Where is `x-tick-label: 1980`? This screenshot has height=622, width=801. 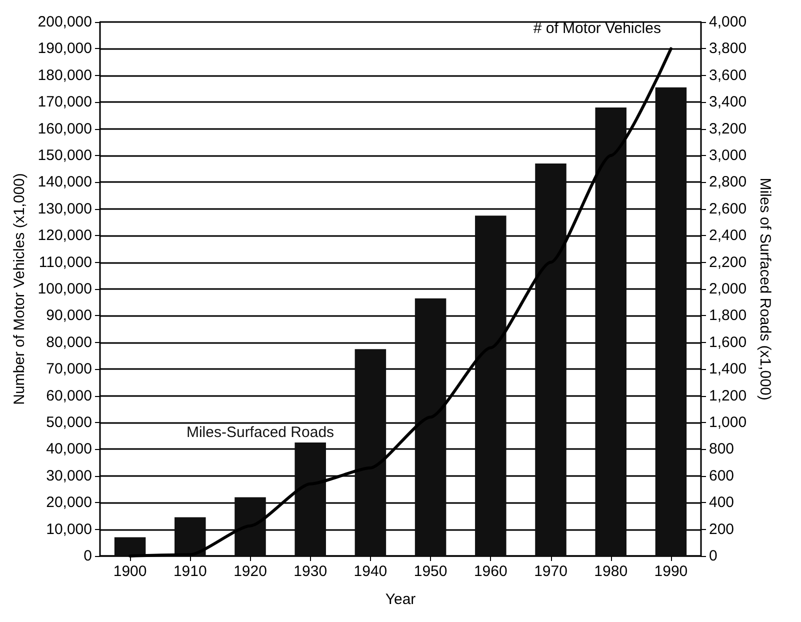 x-tick-label: 1980 is located at coordinates (611, 571).